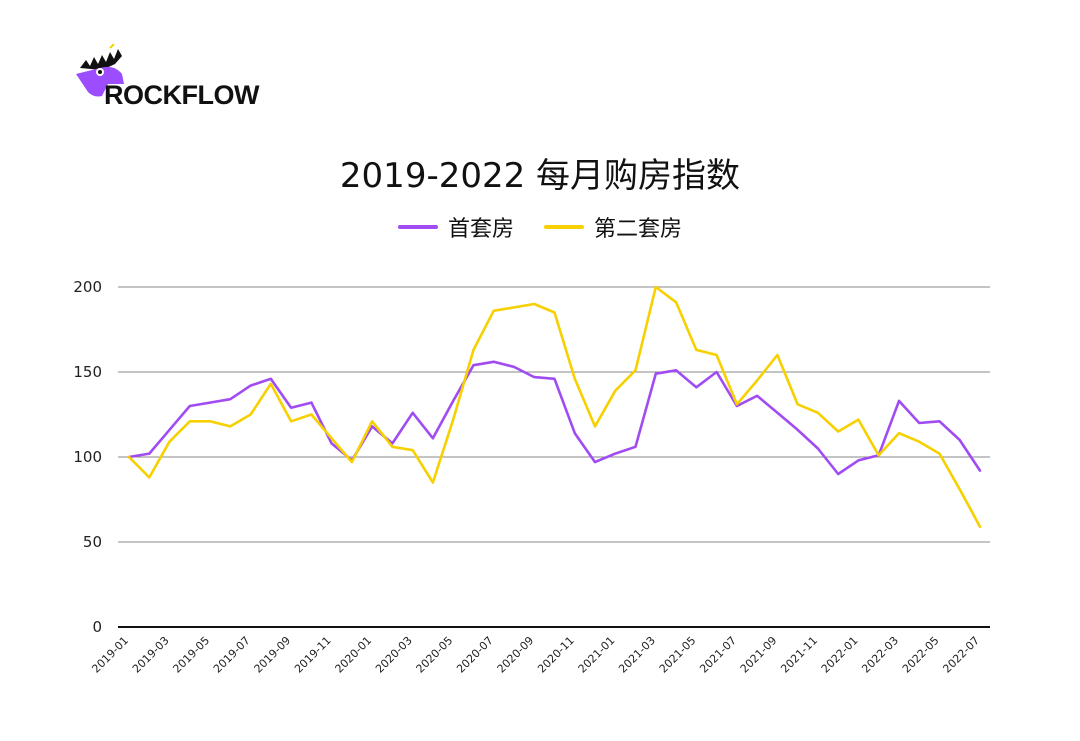  Describe the element at coordinates (354, 655) in the screenshot. I see `x-tick-label-2020-01: 2020-01` at that location.